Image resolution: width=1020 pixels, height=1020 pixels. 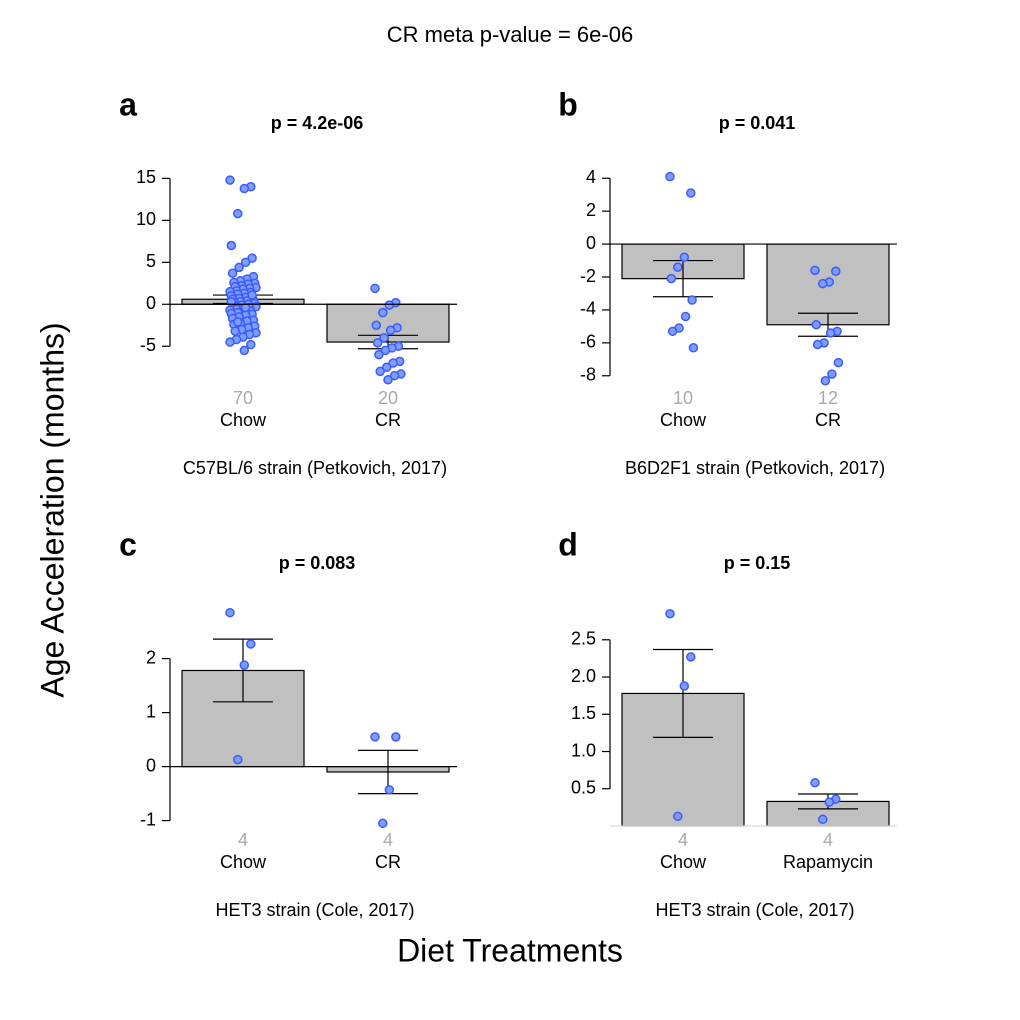 I want to click on panel-subtitle: B6D2F1 strain (Petkovich, 2017), so click(x=755, y=468).